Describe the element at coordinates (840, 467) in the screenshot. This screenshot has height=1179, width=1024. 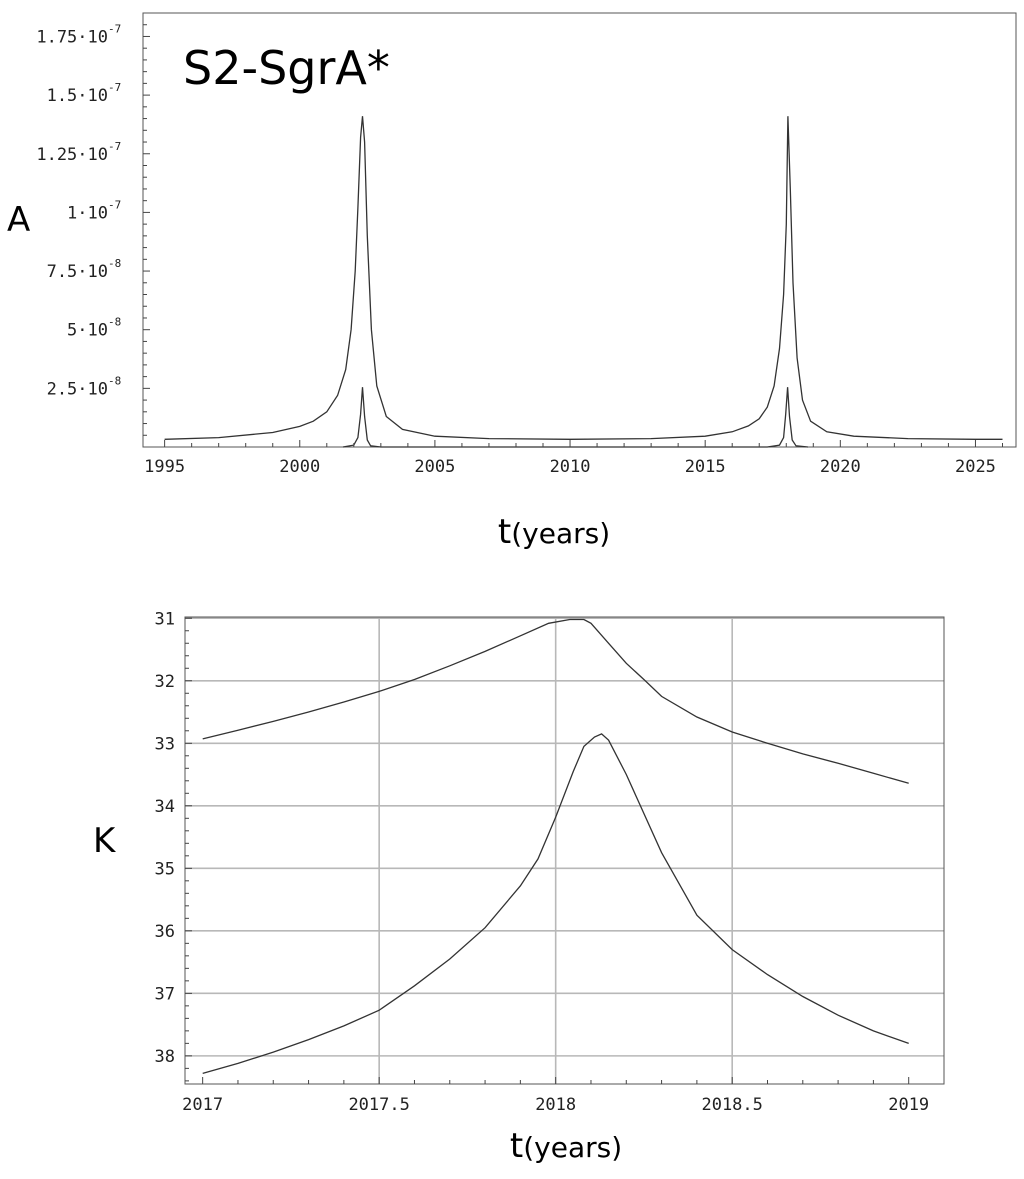
I see `x-tick-label: 2020` at that location.